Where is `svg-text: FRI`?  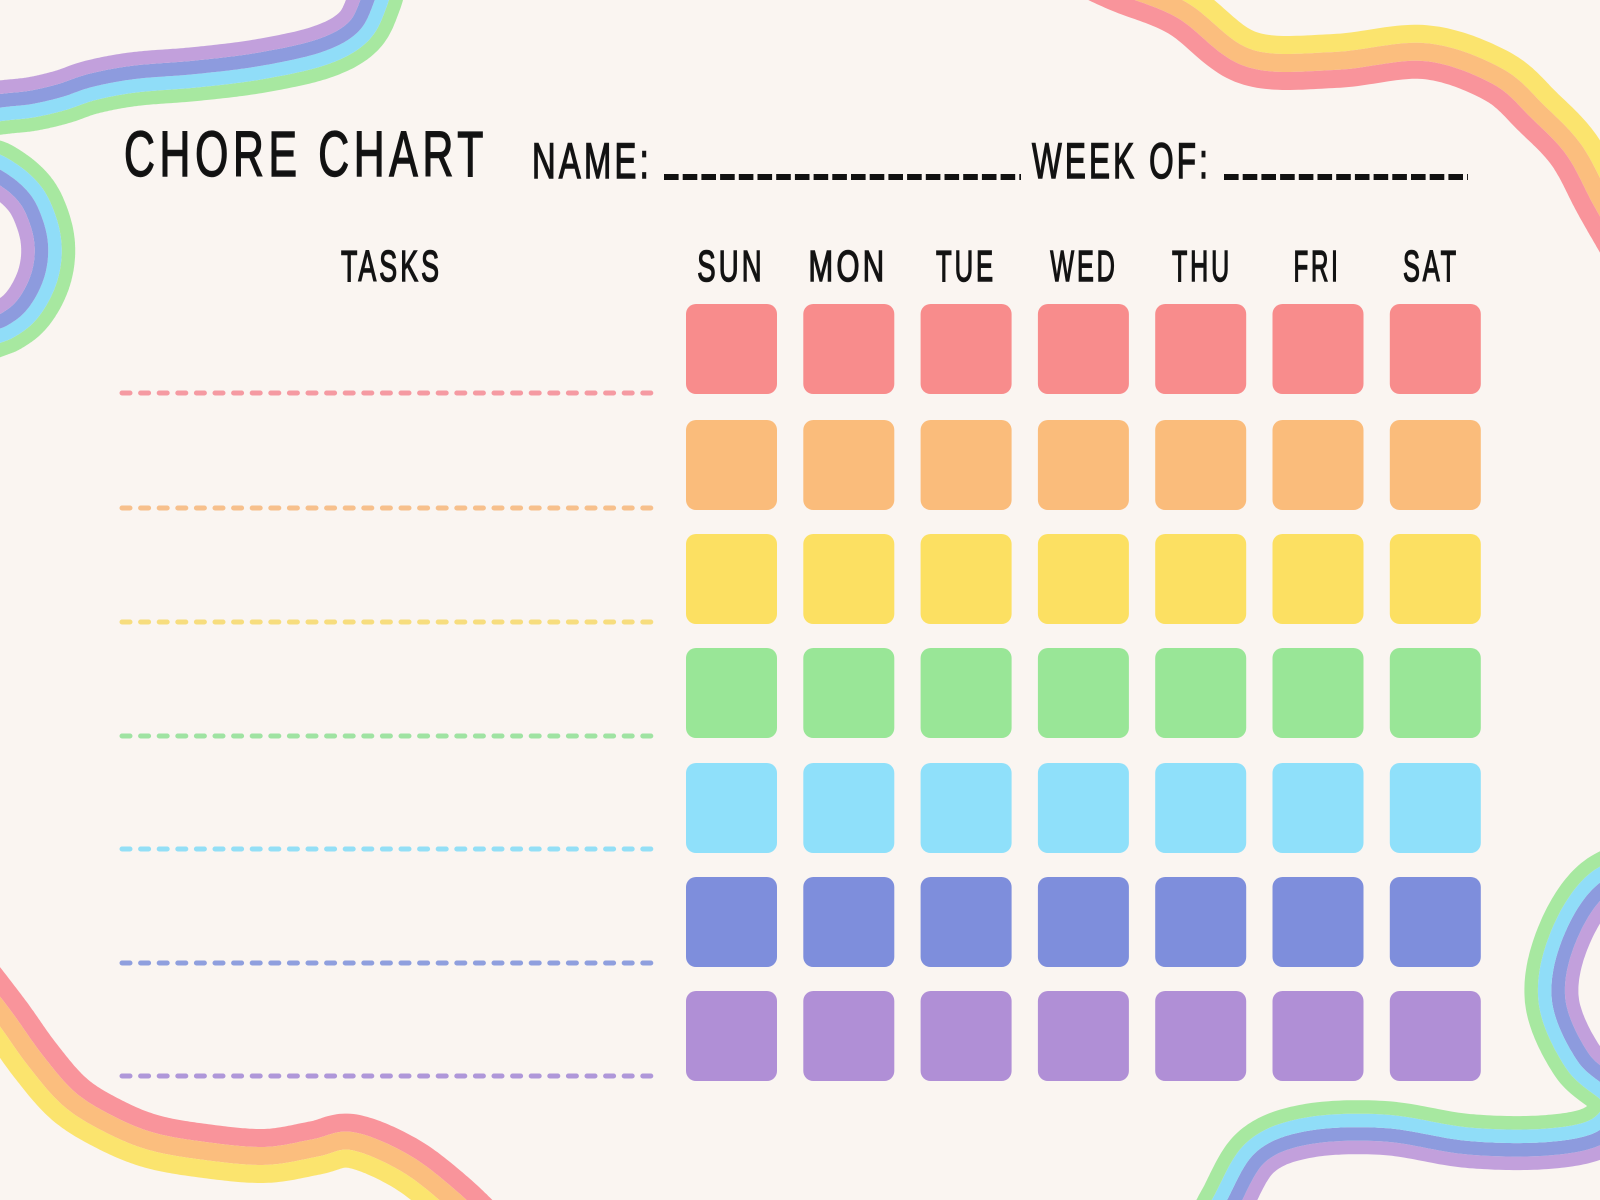
svg-text: FRI is located at coordinates (1317, 266).